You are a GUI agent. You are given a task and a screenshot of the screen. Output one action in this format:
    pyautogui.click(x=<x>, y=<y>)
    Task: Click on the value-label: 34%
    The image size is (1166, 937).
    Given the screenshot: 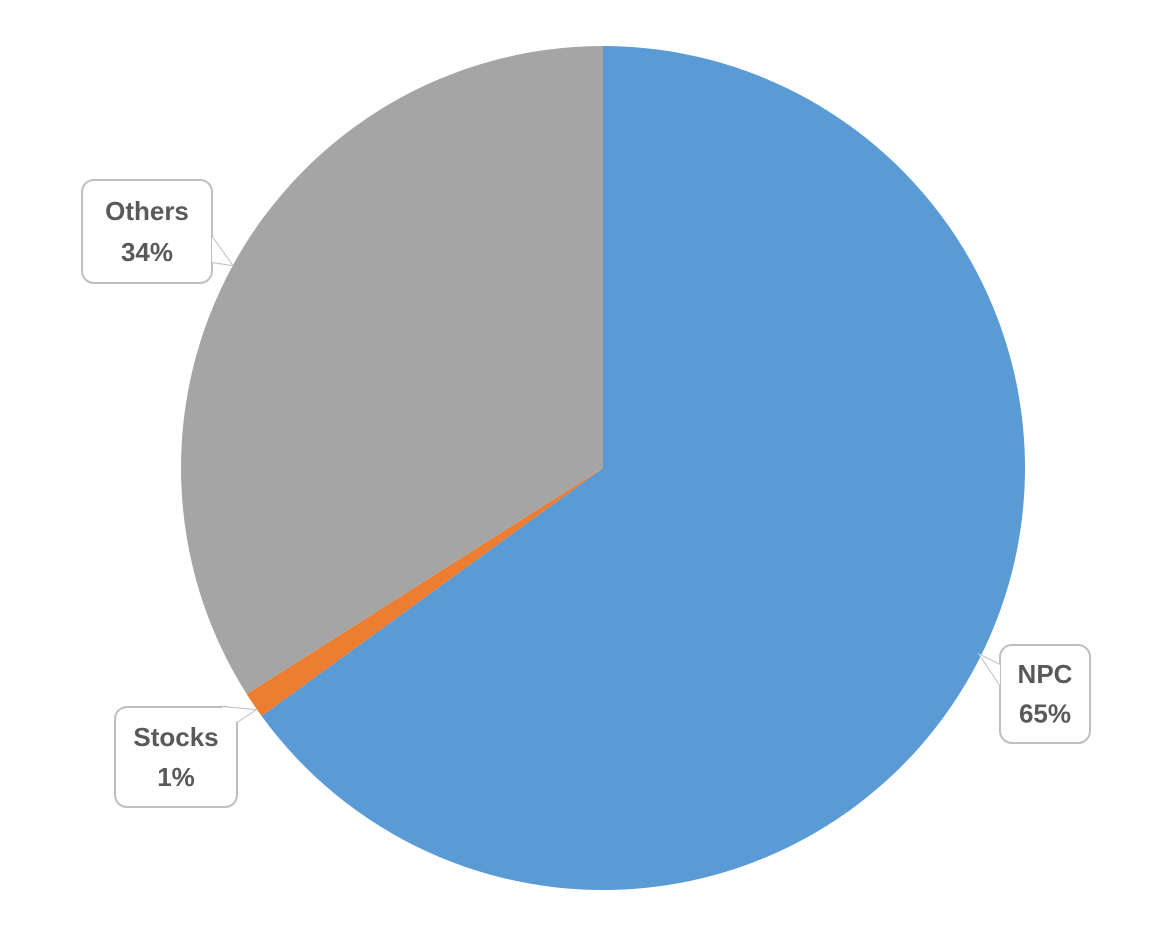 What is the action you would take?
    pyautogui.click(x=147, y=252)
    